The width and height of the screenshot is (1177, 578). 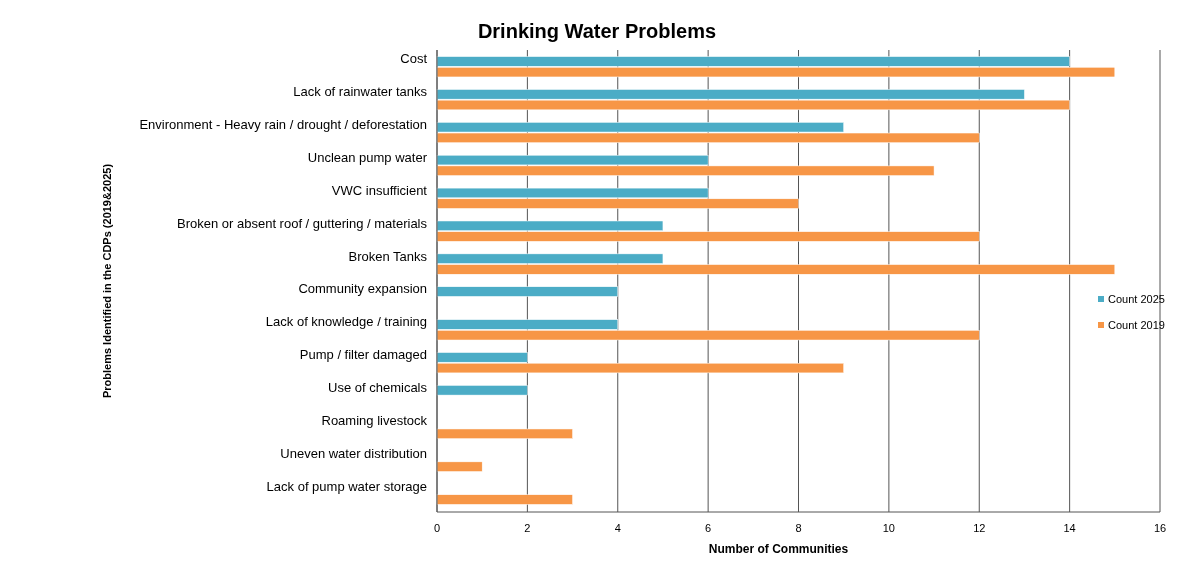 What do you see at coordinates (107, 281) in the screenshot?
I see `y-axis-title: Problems Identified in the CDPs (2019&2025)` at bounding box center [107, 281].